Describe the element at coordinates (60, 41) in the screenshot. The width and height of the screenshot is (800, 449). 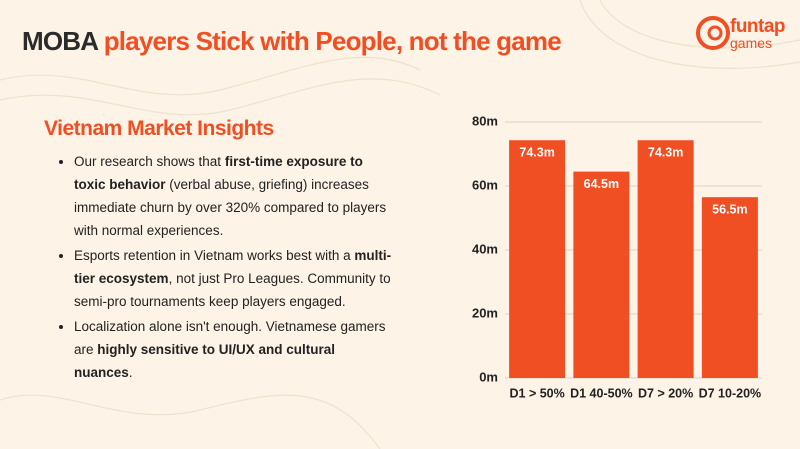
I see `title-dark: MOBA` at that location.